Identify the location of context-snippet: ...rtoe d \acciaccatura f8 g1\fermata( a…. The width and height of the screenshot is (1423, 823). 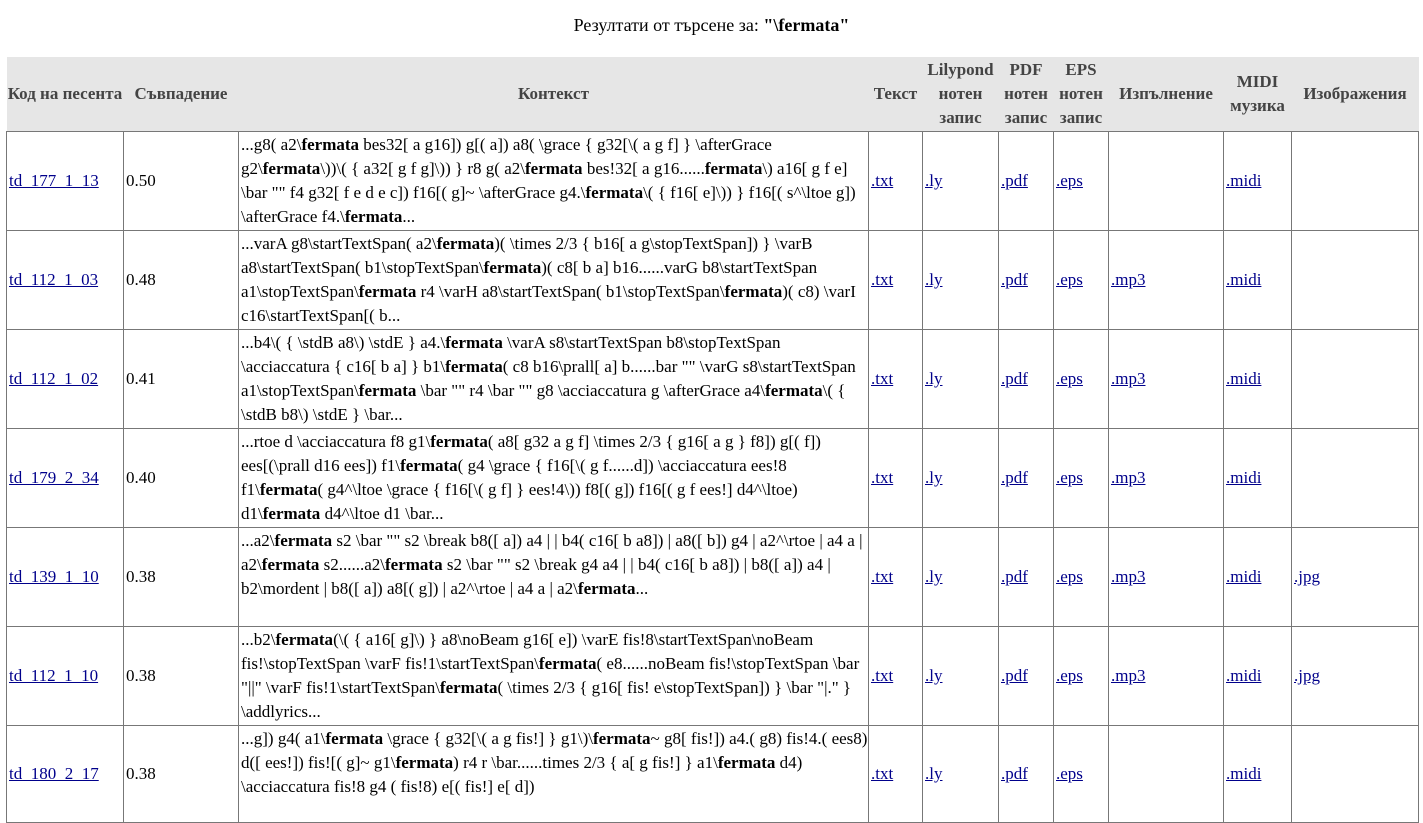
(553, 478).